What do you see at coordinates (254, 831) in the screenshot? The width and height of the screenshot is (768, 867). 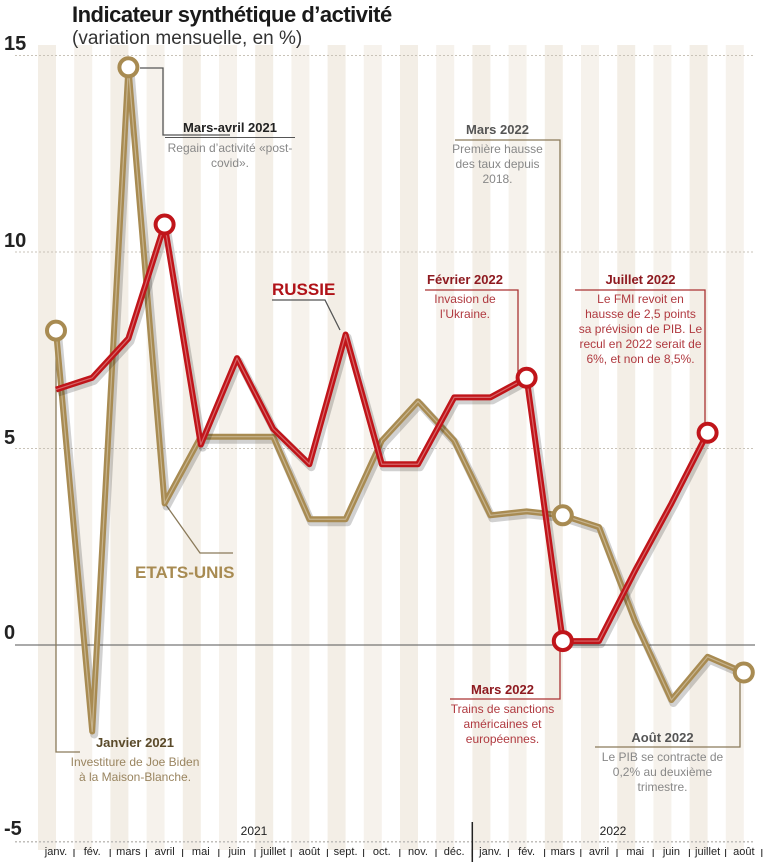 I see `year-label-2021: 2021` at bounding box center [254, 831].